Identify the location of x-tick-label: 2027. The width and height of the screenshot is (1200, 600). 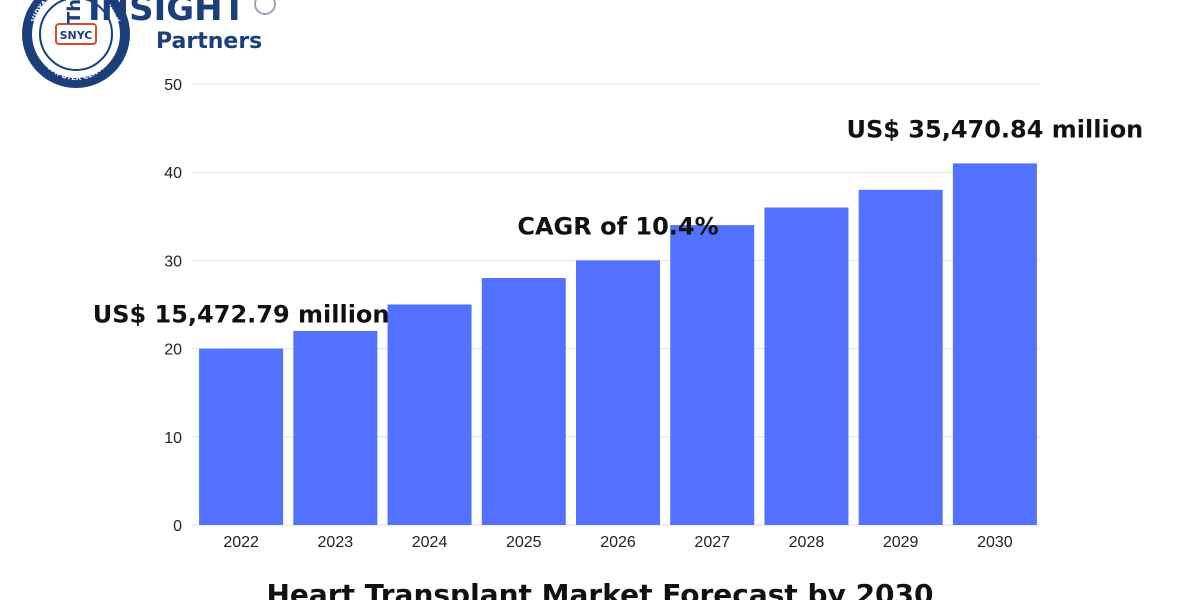
(712, 542).